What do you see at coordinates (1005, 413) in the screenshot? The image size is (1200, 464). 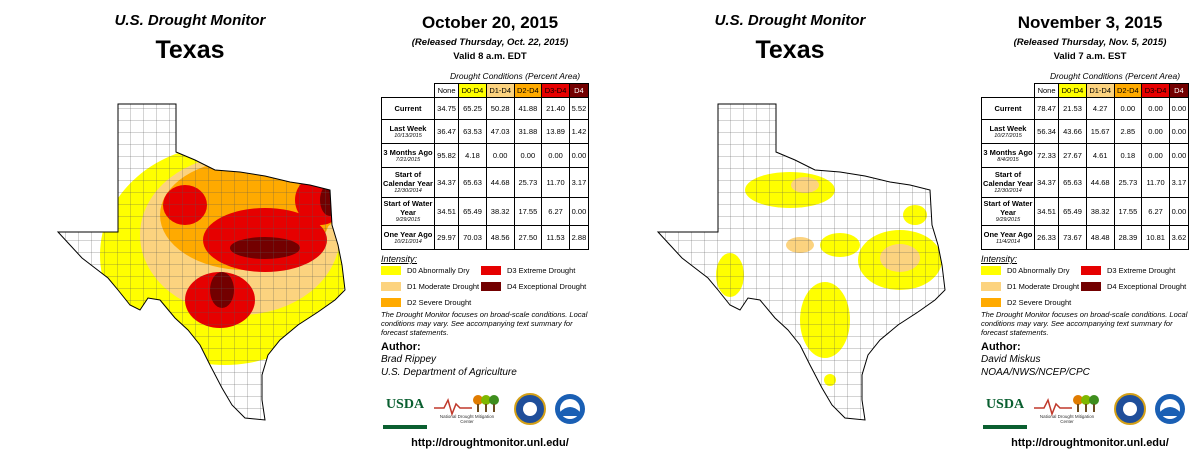 I see `usda-logo: USDA` at bounding box center [1005, 413].